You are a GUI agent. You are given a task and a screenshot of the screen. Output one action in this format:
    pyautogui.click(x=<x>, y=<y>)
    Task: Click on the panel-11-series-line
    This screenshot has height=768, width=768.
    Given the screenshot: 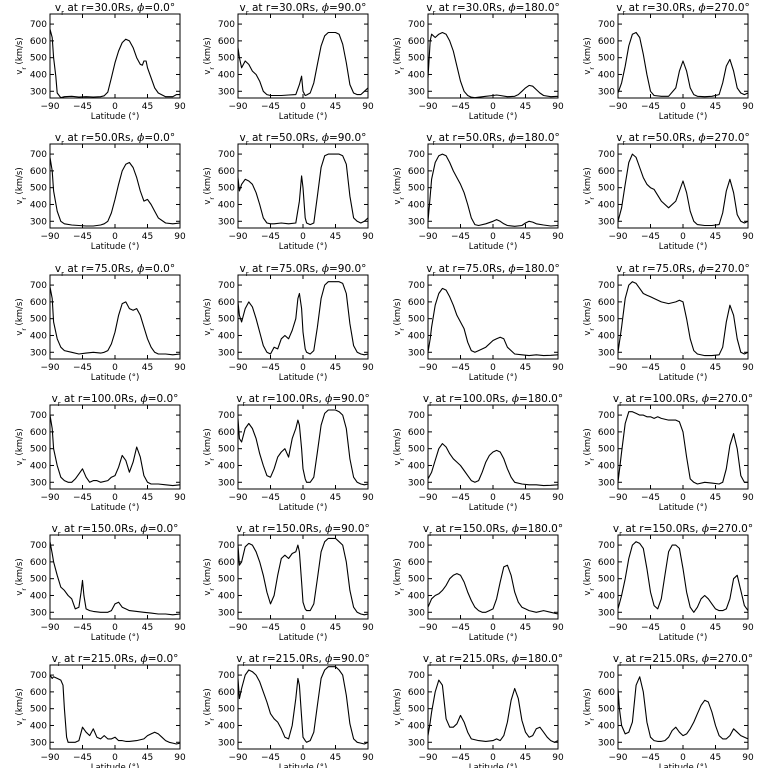 What is the action you would take?
    pyautogui.click(x=683, y=319)
    